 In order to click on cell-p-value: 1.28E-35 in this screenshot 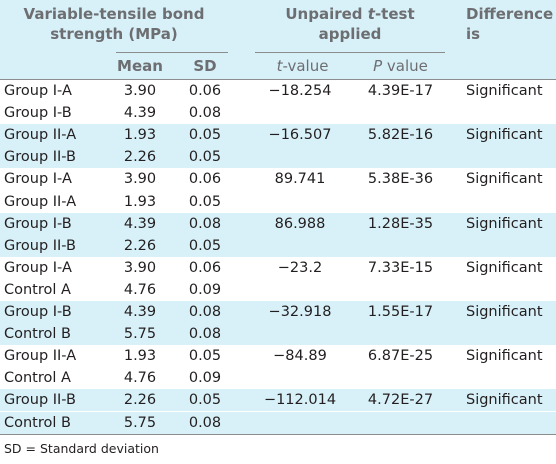, I will do `click(400, 223)`.